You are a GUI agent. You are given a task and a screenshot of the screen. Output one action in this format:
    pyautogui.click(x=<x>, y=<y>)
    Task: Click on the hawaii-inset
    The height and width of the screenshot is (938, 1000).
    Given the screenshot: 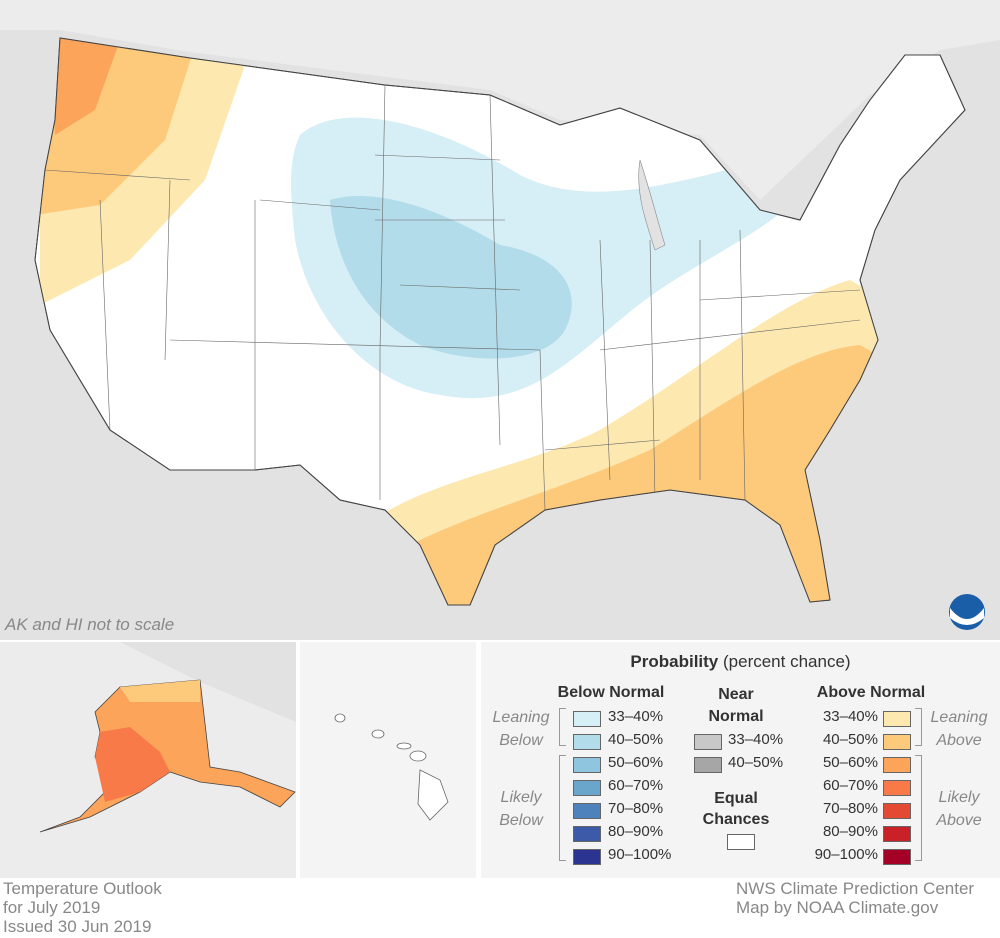 What is the action you would take?
    pyautogui.click(x=388, y=760)
    